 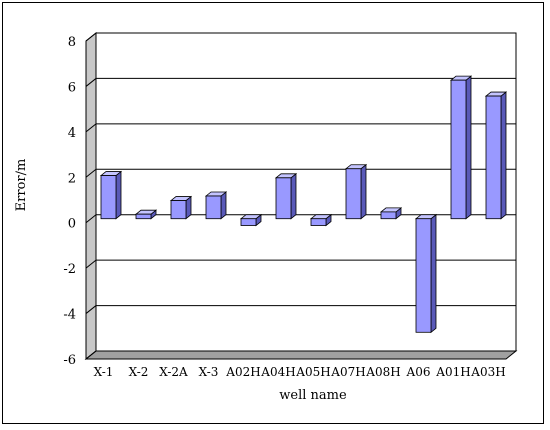 What do you see at coordinates (312, 372) in the screenshot?
I see `x-tick-label: A05H` at bounding box center [312, 372].